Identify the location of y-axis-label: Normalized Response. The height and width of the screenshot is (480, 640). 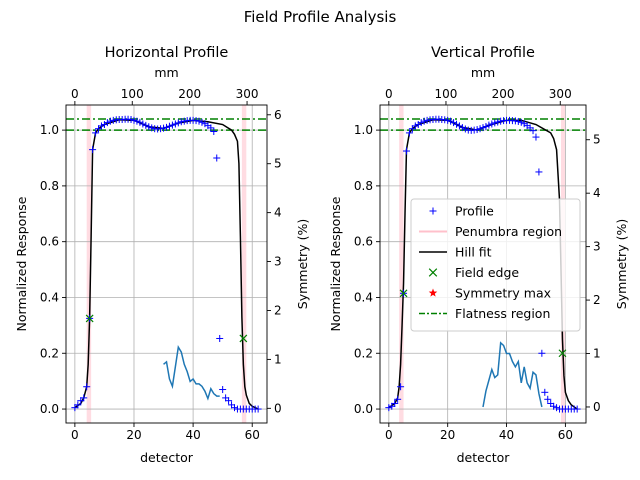
(21, 263).